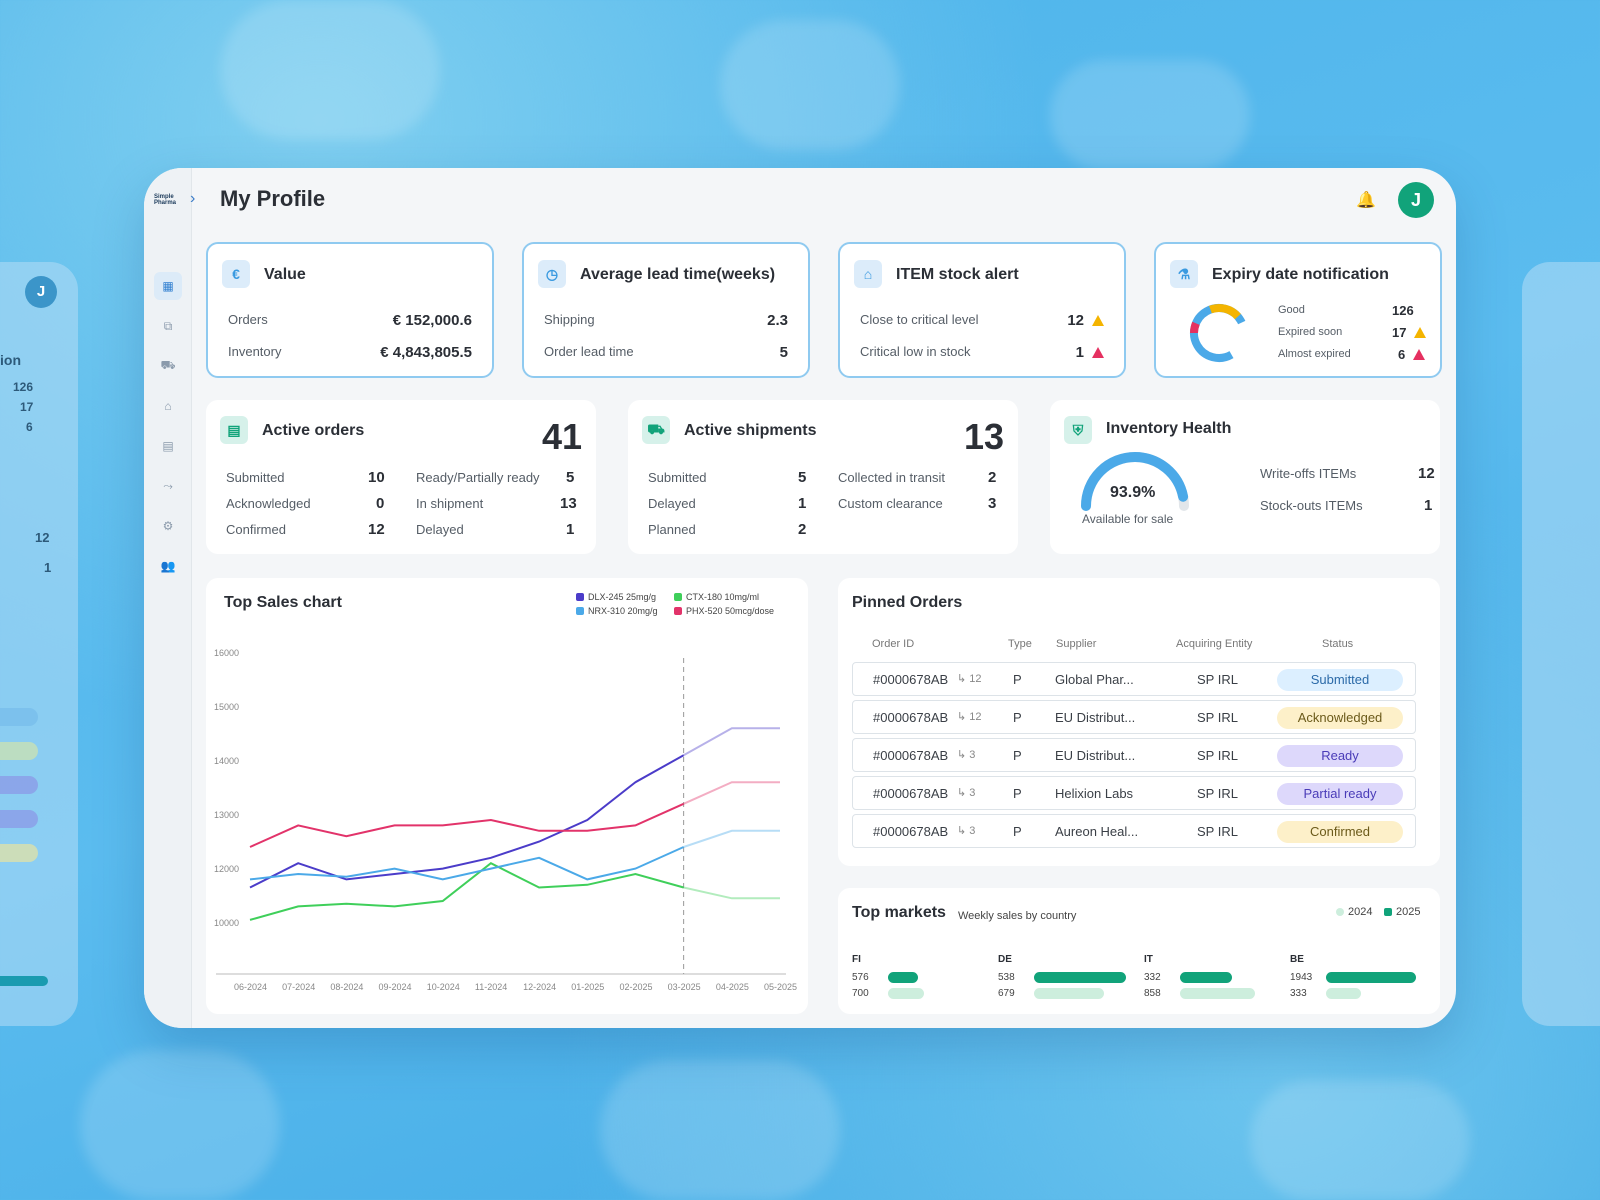 The image size is (1600, 1200). What do you see at coordinates (226, 923) in the screenshot?
I see `y-tick-label: 10000` at bounding box center [226, 923].